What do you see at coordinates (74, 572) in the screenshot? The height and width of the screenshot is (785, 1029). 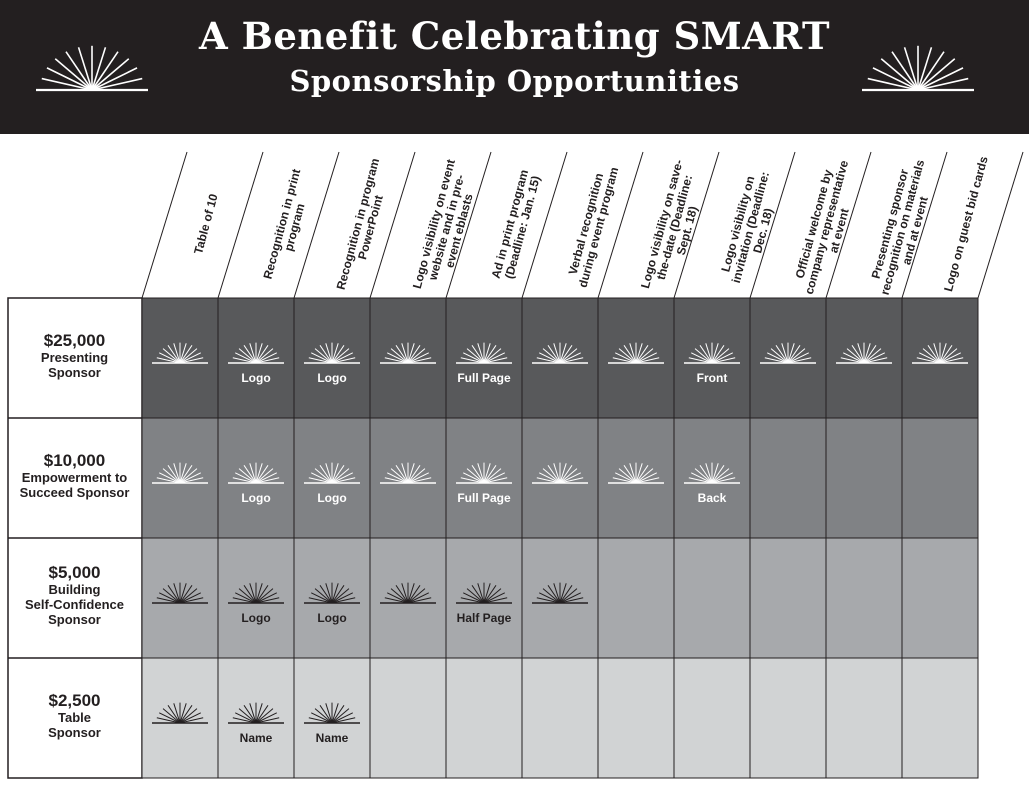 I see `tier-amount: $5,000` at bounding box center [74, 572].